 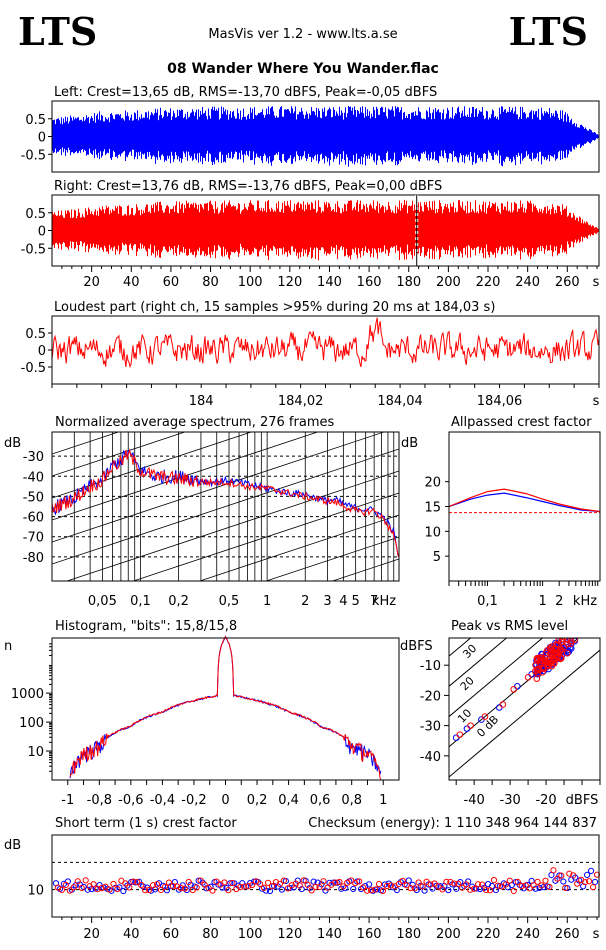 What do you see at coordinates (325, 343) in the screenshot?
I see `loudest-signal` at bounding box center [325, 343].